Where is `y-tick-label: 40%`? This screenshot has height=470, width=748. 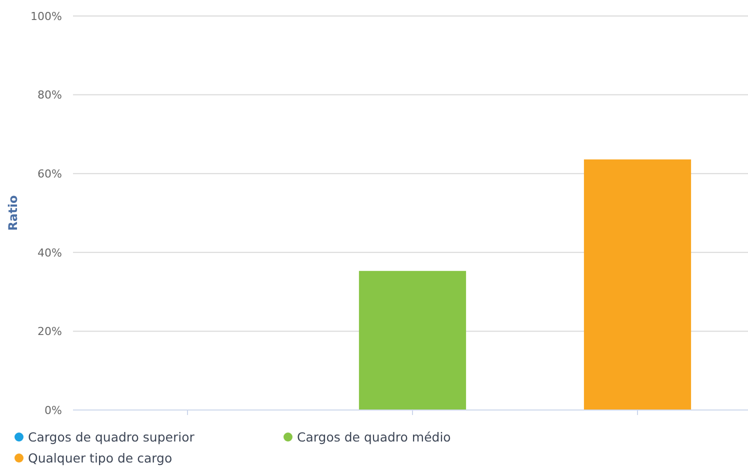
y-tick-label: 40% is located at coordinates (50, 253).